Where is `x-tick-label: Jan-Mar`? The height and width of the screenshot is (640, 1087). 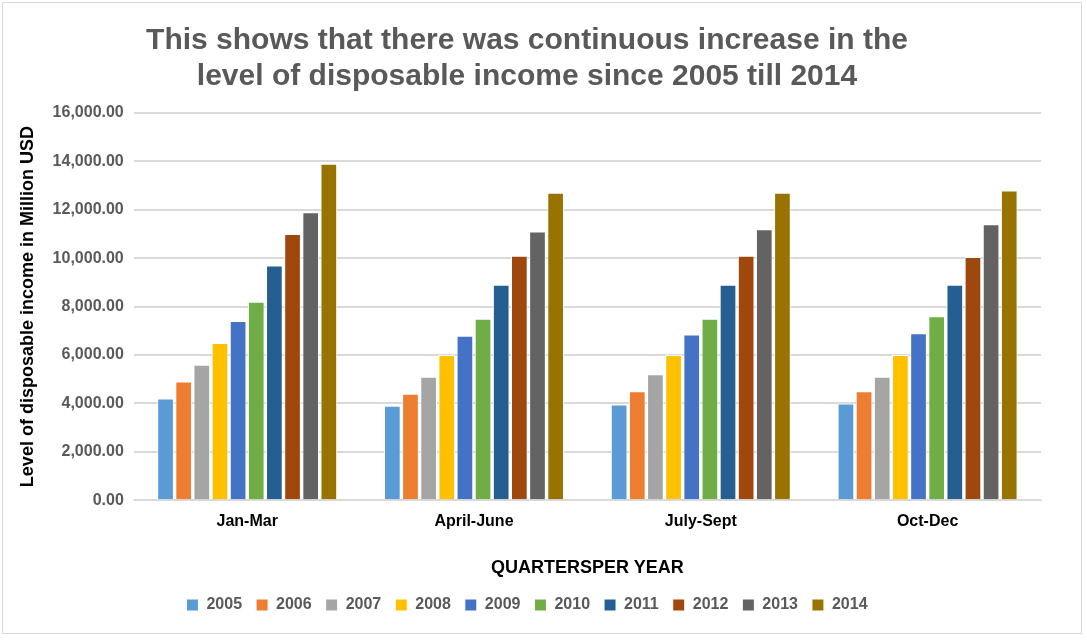 x-tick-label: Jan-Mar is located at coordinates (247, 521).